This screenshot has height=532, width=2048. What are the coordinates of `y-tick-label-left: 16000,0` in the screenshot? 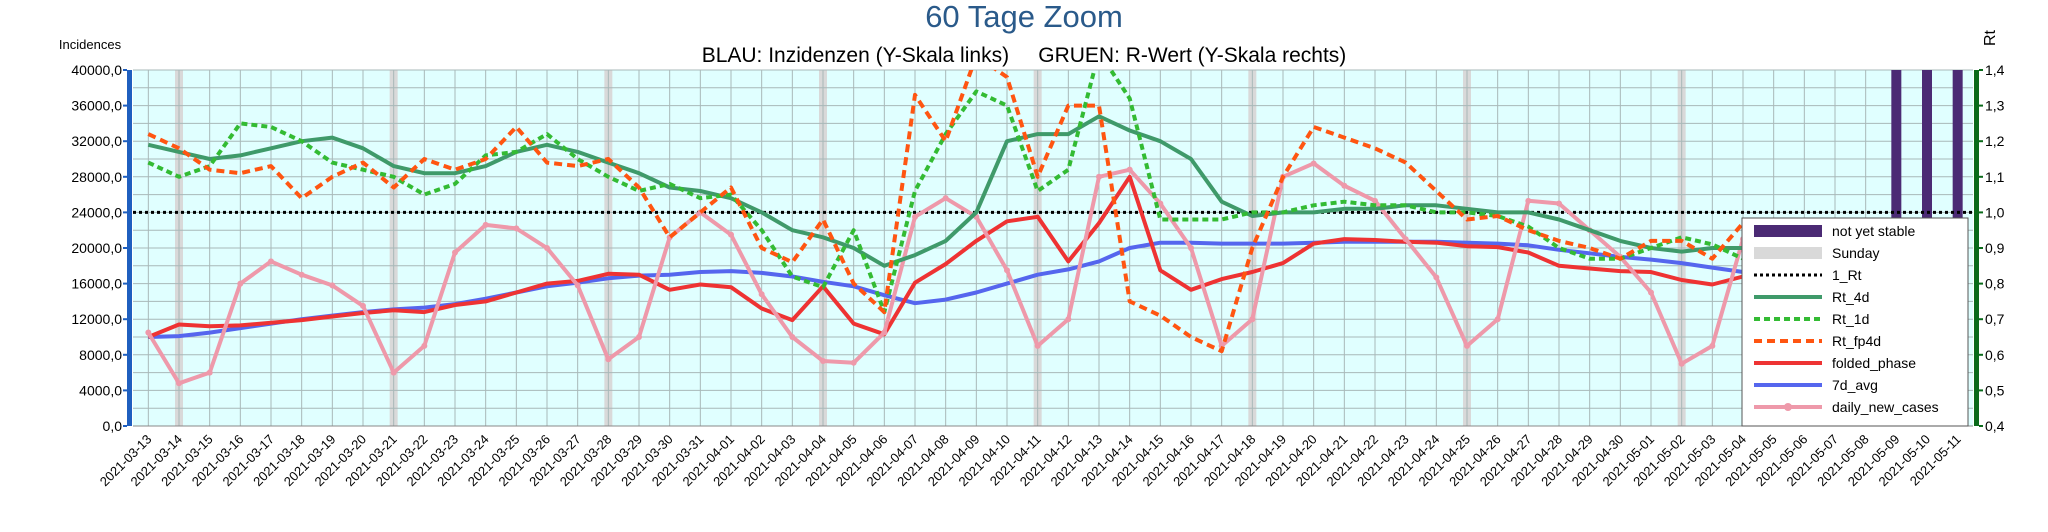 It's located at (96, 284).